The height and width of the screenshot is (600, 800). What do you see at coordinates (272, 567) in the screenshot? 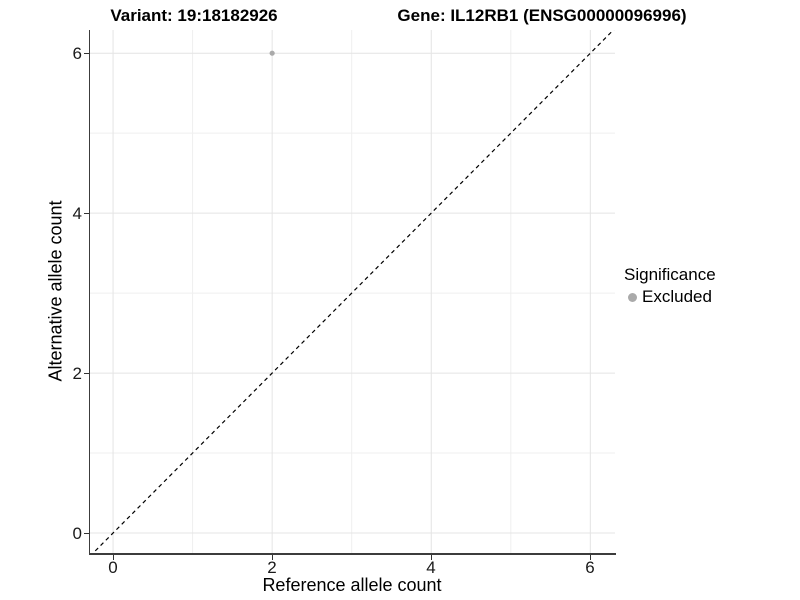
I see `x-tick-label: 2` at bounding box center [272, 567].